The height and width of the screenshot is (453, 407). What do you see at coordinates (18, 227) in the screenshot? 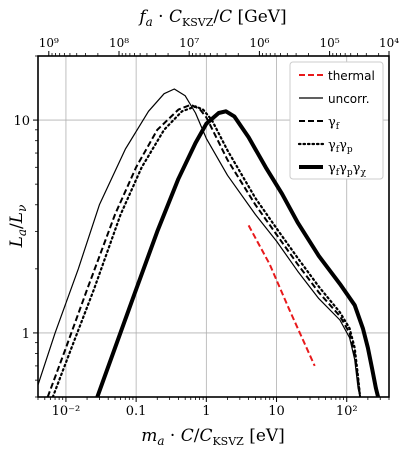
I see `y-axis-title: La/Lν` at bounding box center [18, 227].